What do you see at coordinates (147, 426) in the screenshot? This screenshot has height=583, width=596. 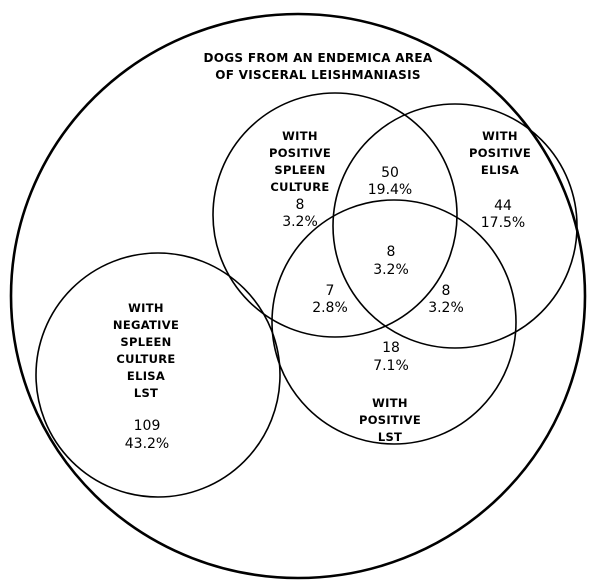 I see `negative-count: 109` at bounding box center [147, 426].